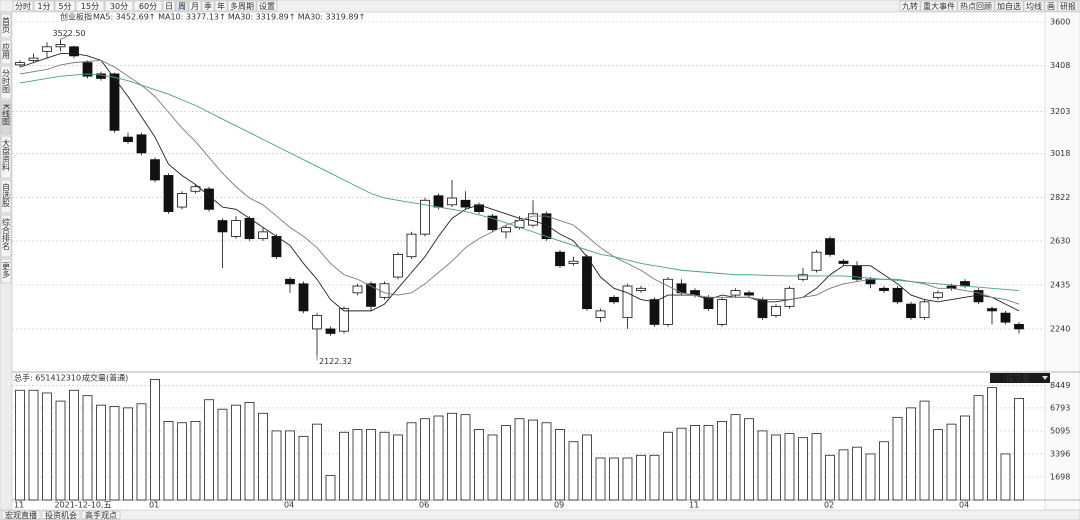 The width and height of the screenshot is (1080, 520). I want to click on legend-entry: MA5: 3452.69↑, so click(124, 17).